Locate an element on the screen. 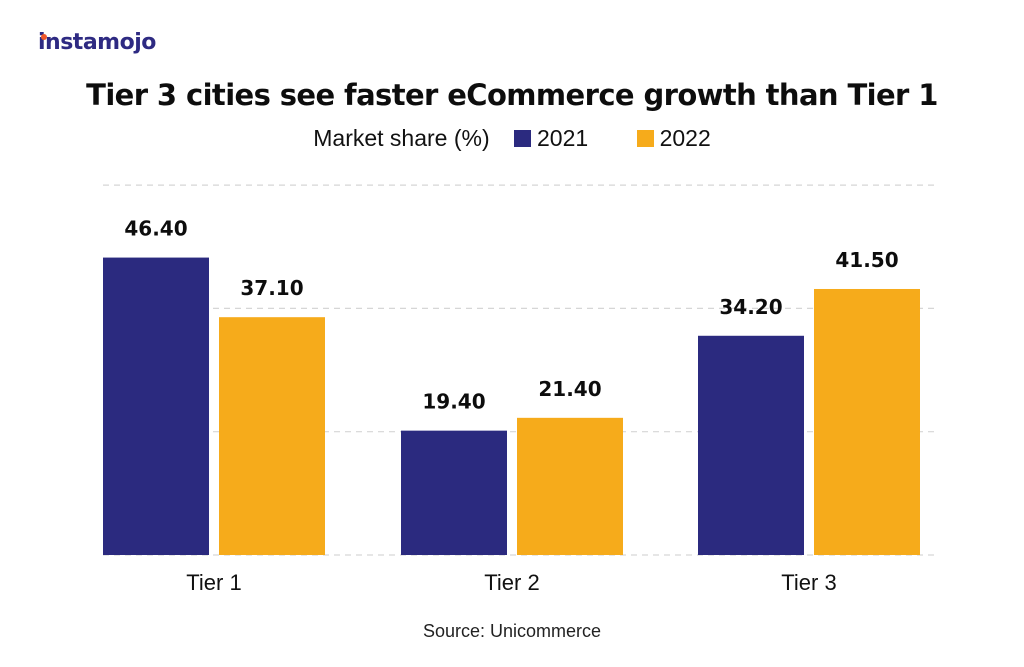 Image resolution: width=1024 pixels, height=667 pixels. x-tick-label: Tier 1 is located at coordinates (213, 582).